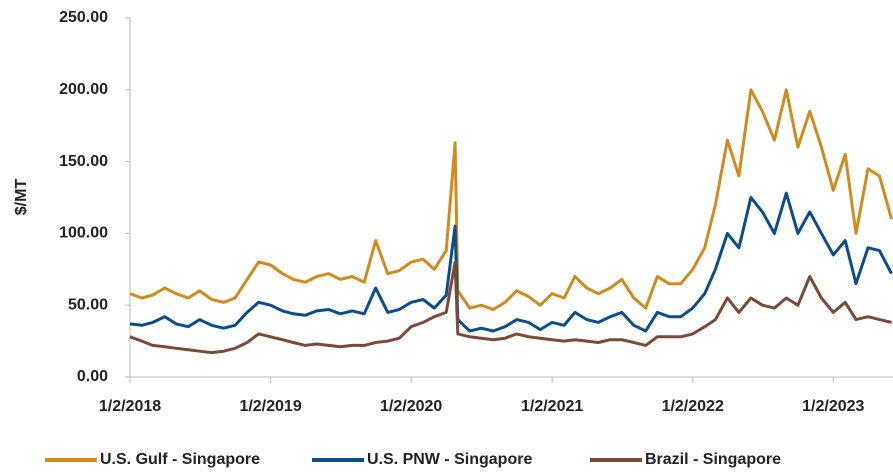 The height and width of the screenshot is (476, 893). Describe the element at coordinates (21, 197) in the screenshot. I see `y-axis-label: $/MT` at that location.